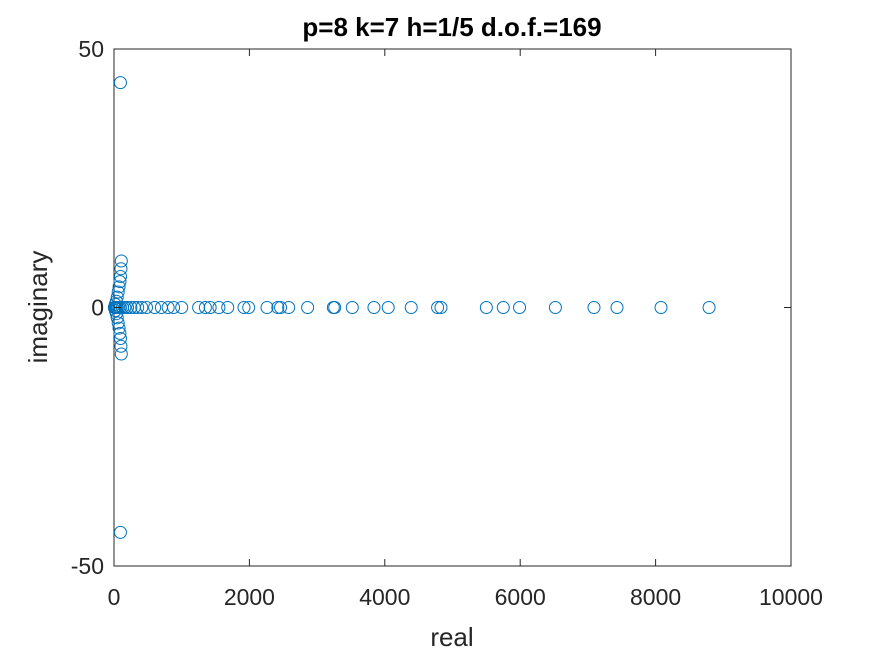  I want to click on x-tick-label: 6000, so click(520, 597).